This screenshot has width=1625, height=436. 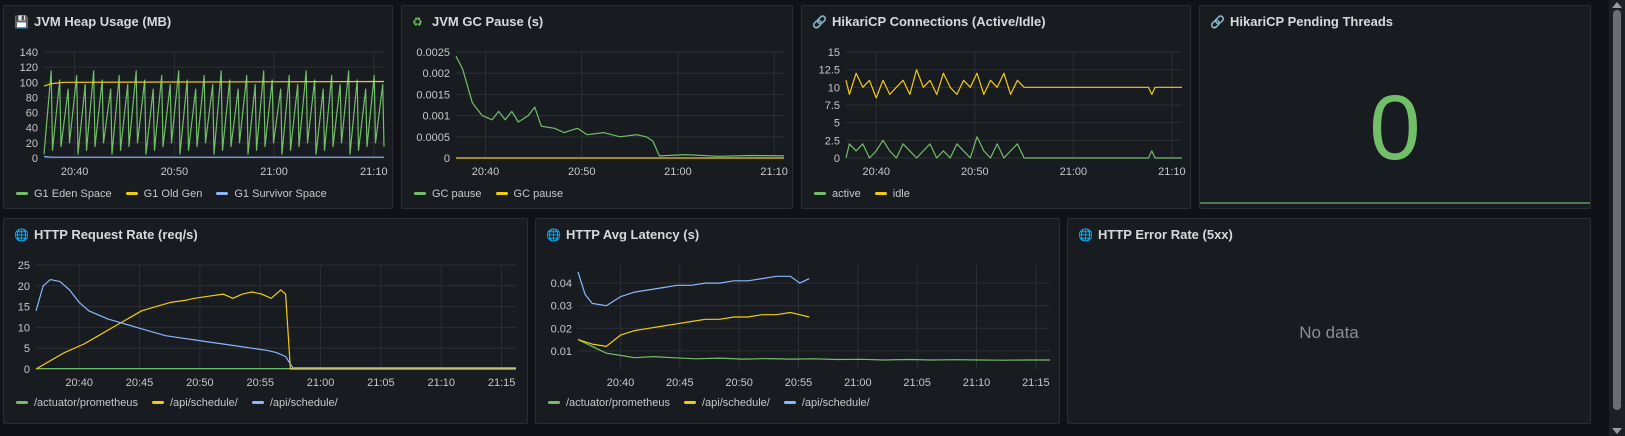 I want to click on y-tick-label: 0, so click(x=35, y=159).